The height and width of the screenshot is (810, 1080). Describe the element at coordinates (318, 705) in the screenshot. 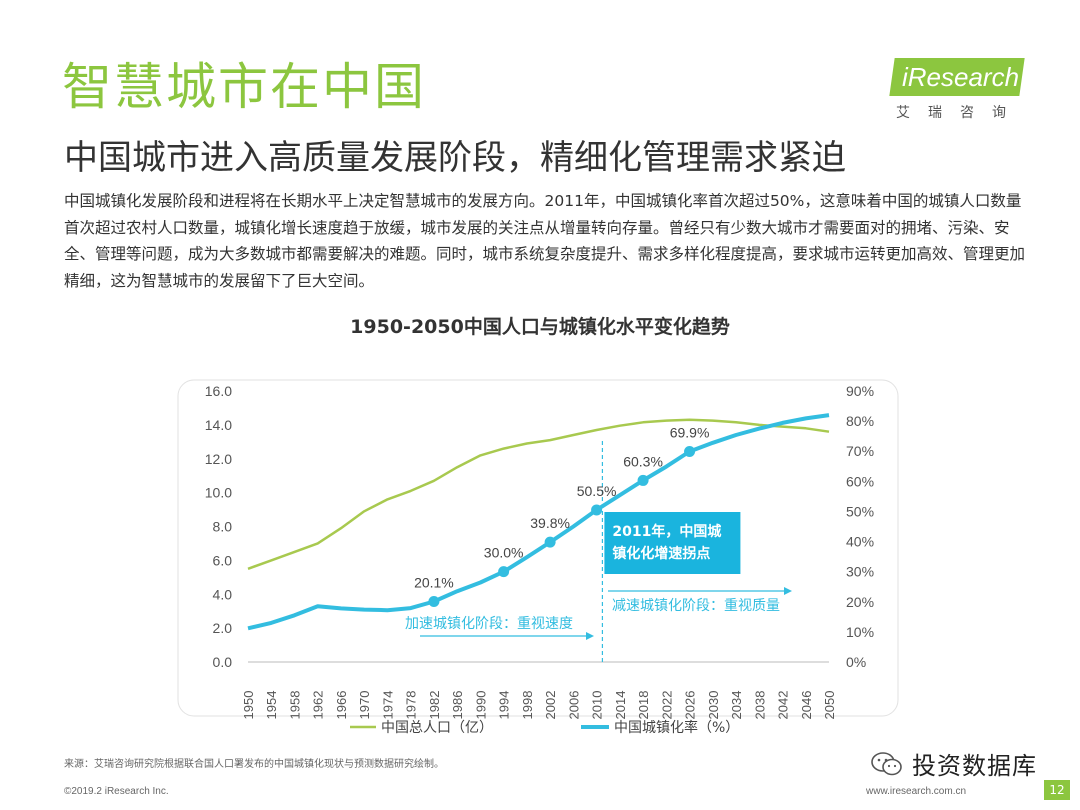

I see `x-tick: 1962` at that location.